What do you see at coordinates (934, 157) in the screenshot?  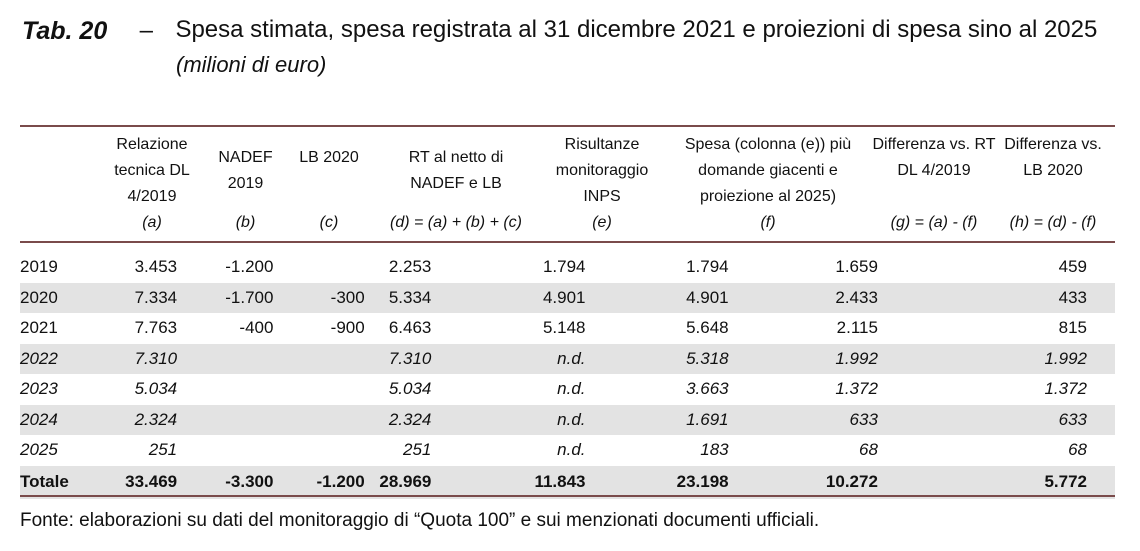 I see `header-label: Differenza vs. RT DL 4/2019` at bounding box center [934, 157].